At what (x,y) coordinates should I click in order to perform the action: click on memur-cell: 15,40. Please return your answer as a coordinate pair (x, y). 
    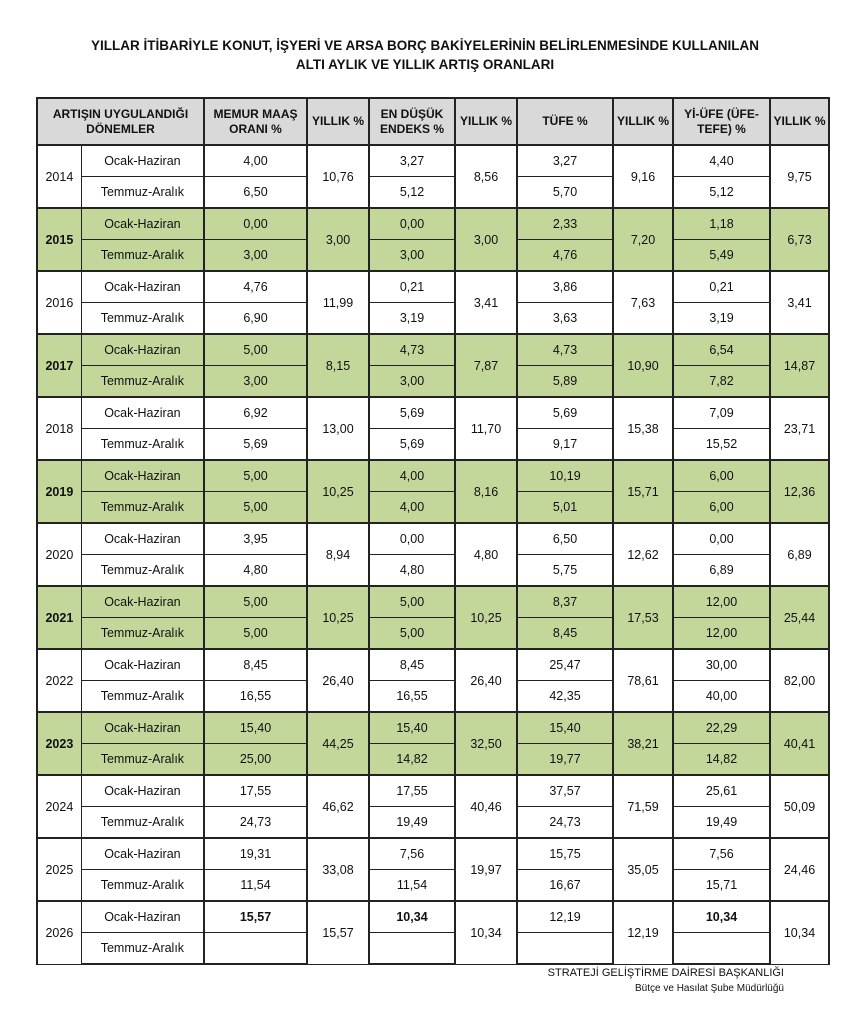
    Looking at the image, I should click on (255, 727).